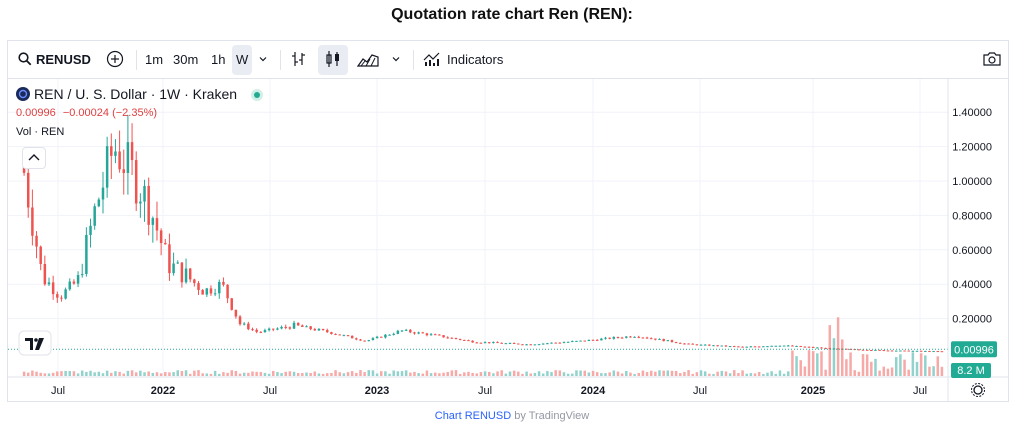  What do you see at coordinates (54, 60) in the screenshot?
I see `symbol-search-button: RENUSD` at bounding box center [54, 60].